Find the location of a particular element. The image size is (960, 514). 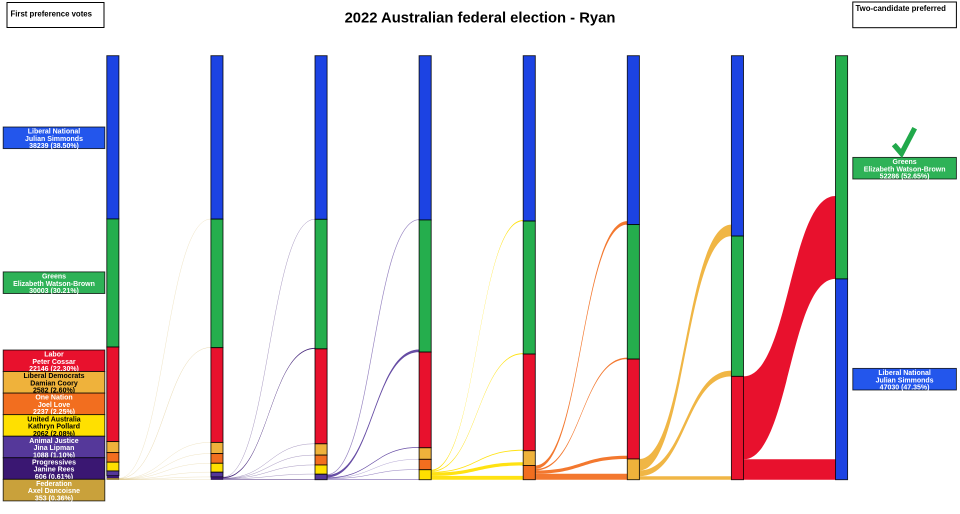

svg-text: 38239 (38.50%) is located at coordinates (54, 146).